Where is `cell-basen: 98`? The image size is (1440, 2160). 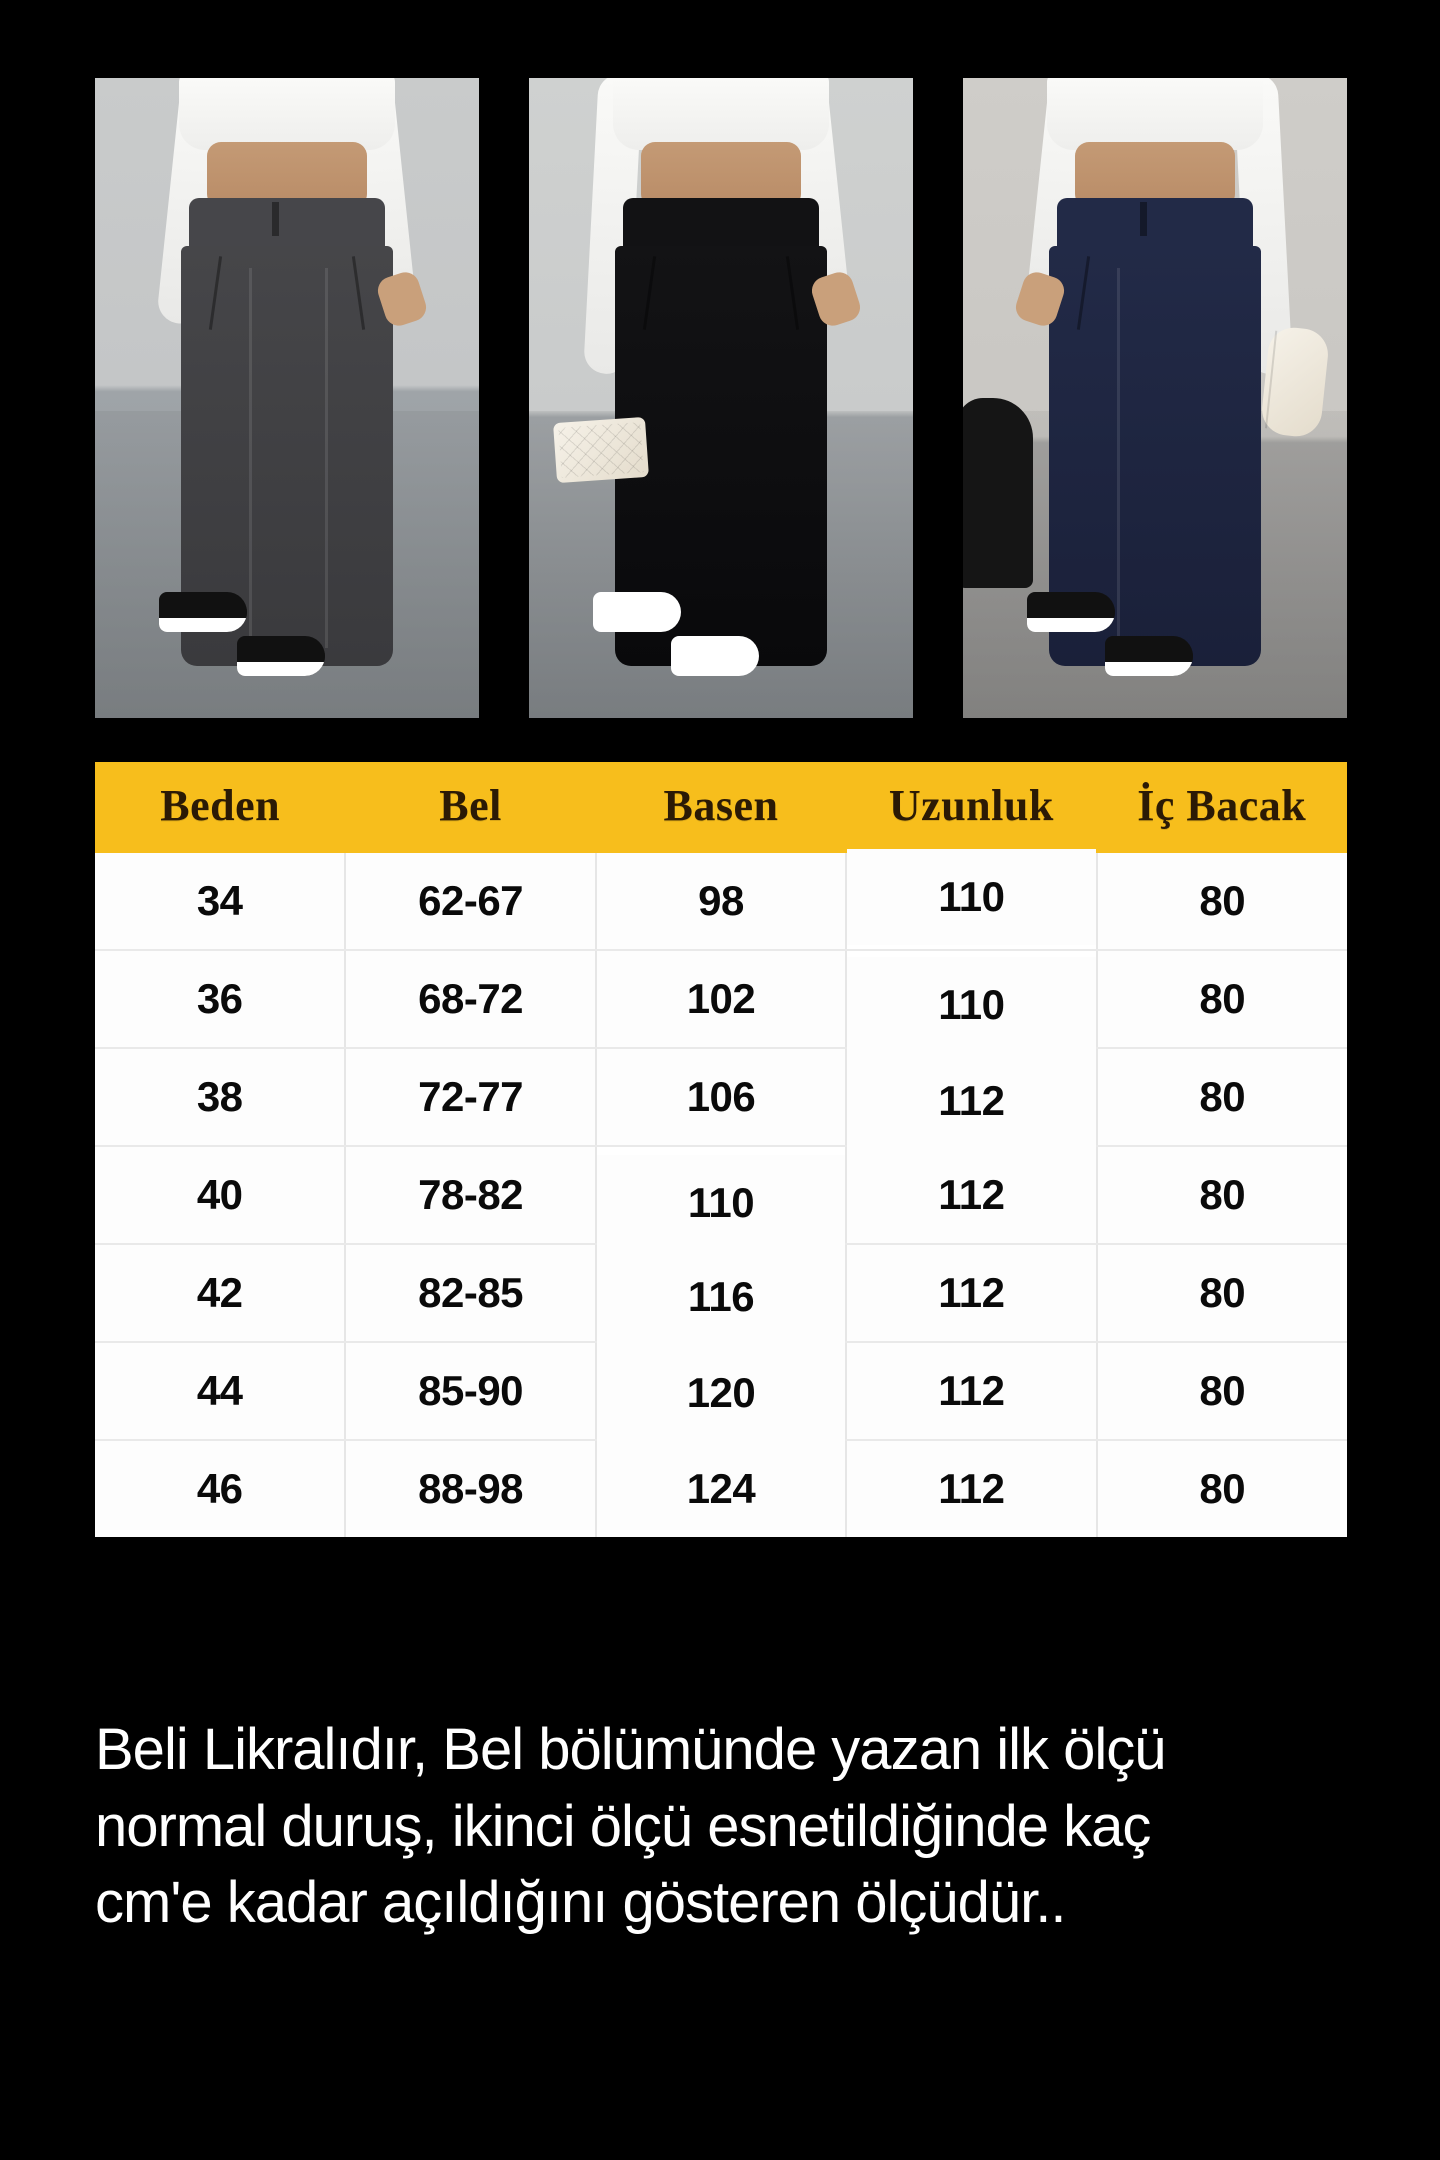 cell-basen: 98 is located at coordinates (721, 902).